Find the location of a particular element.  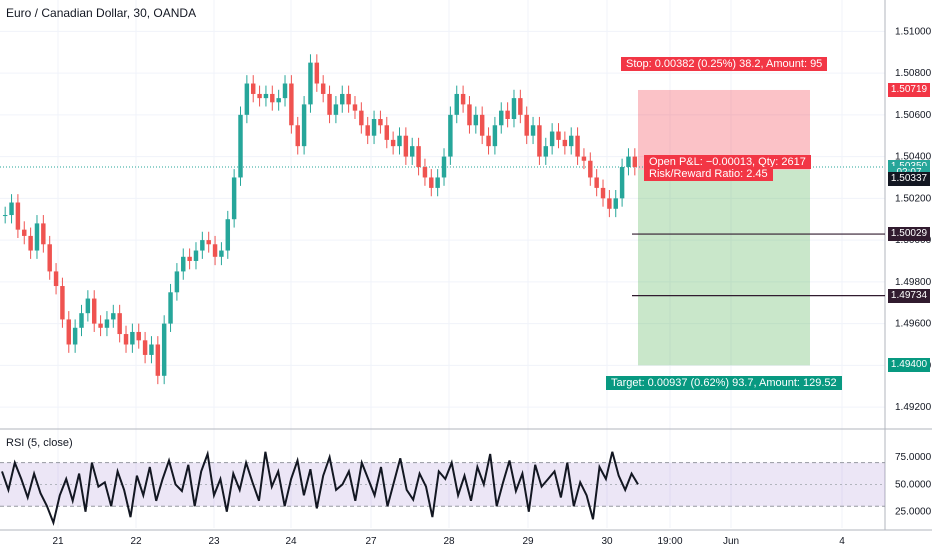

y-tick-label: 1.51000 is located at coordinates (913, 31).